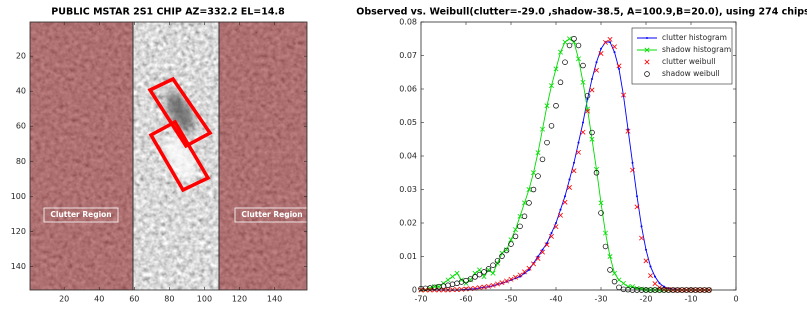 Image resolution: width=807 pixels, height=318 pixels. I want to click on y-tick-label: 0, so click(414, 290).